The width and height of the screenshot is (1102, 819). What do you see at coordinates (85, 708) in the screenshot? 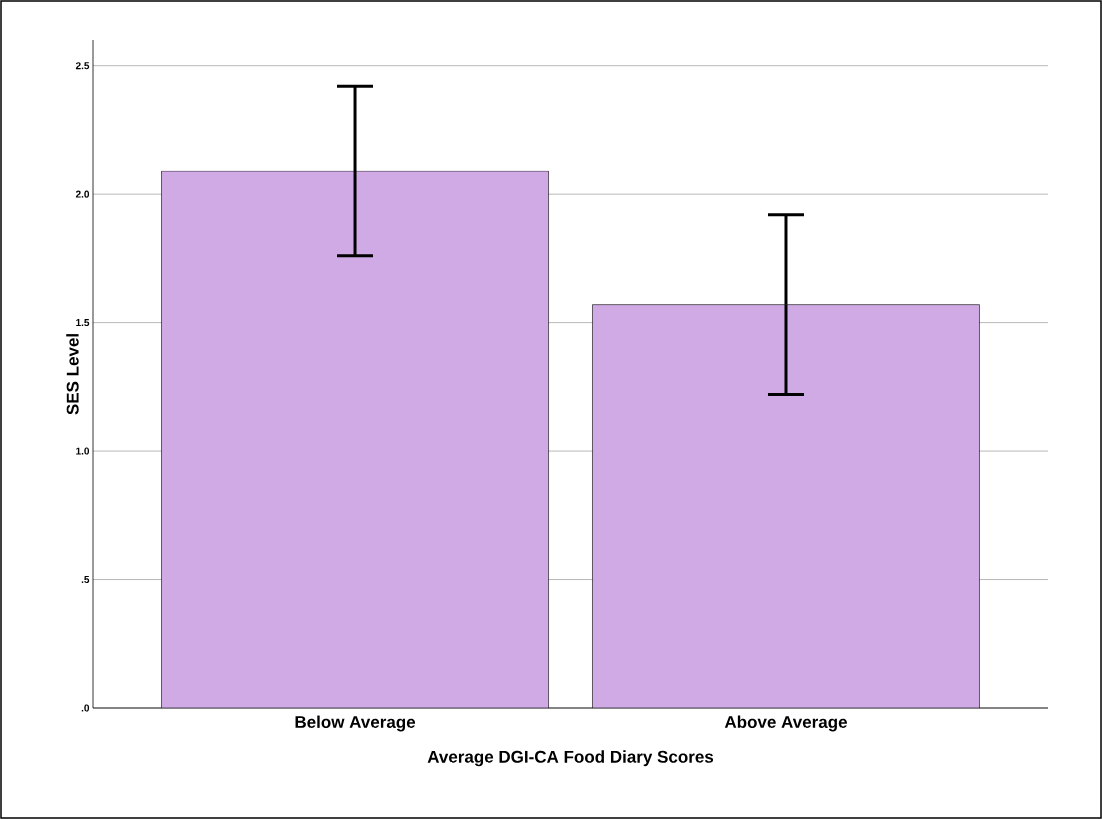
I see `y-tick-label: .0` at bounding box center [85, 708].